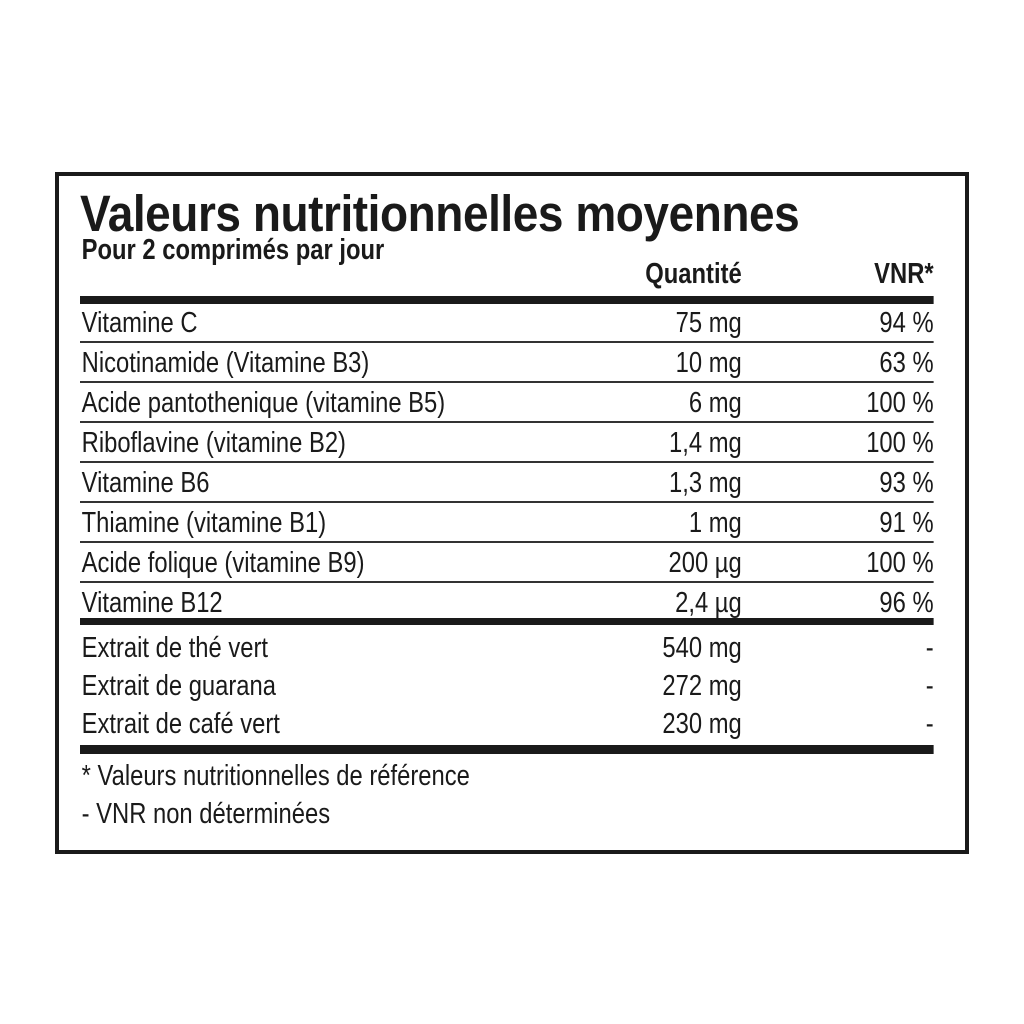  I want to click on column-header-vnr: VNR*, so click(904, 274).